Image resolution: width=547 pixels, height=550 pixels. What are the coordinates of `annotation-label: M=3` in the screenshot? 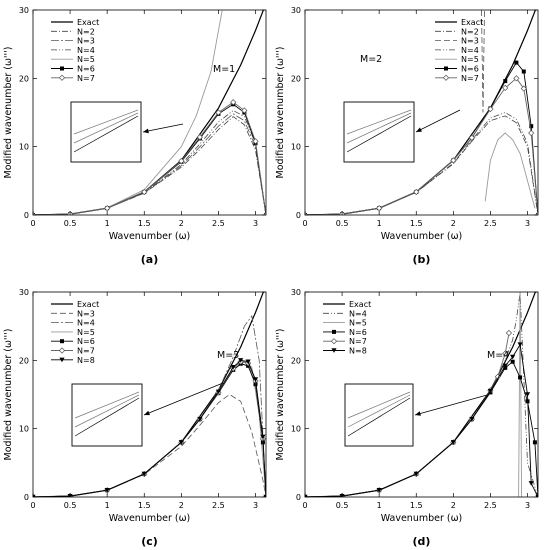 It's located at (228, 355).